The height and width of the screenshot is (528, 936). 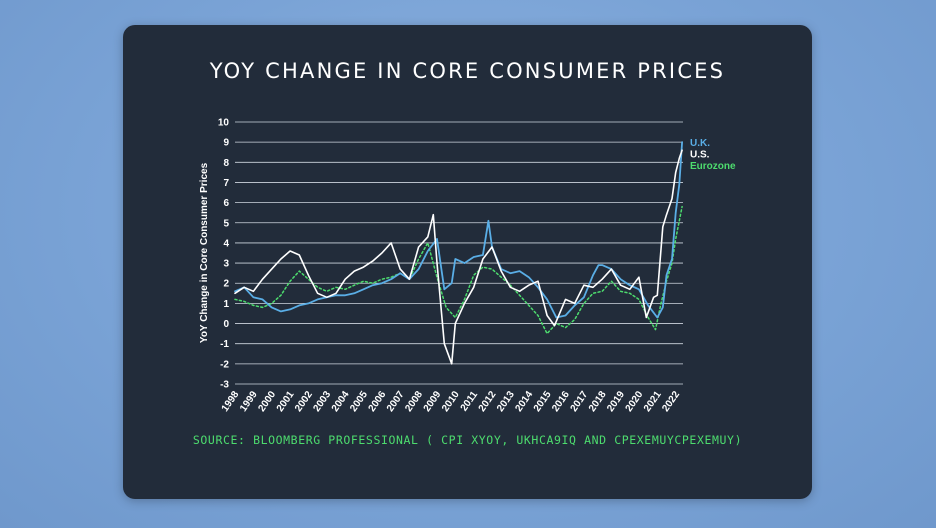 I want to click on x-tick: 2010, so click(x=451, y=401).